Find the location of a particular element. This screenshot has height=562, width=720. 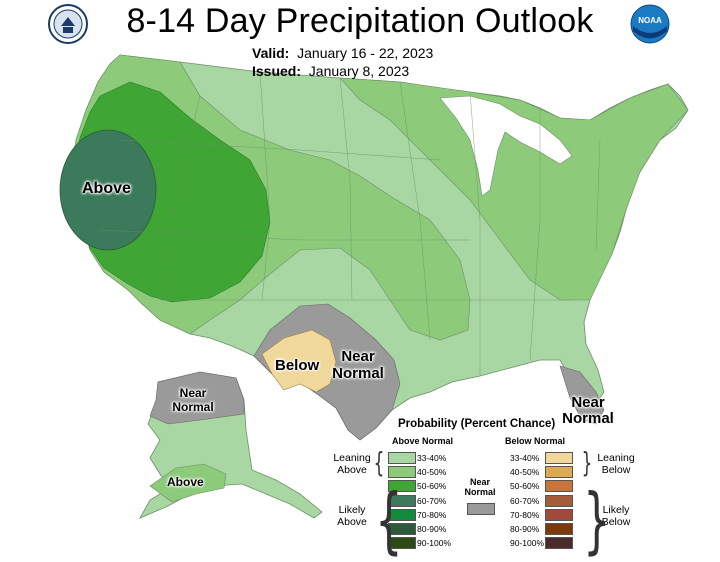

brace-likely-above: { is located at coordinates (389, 520).